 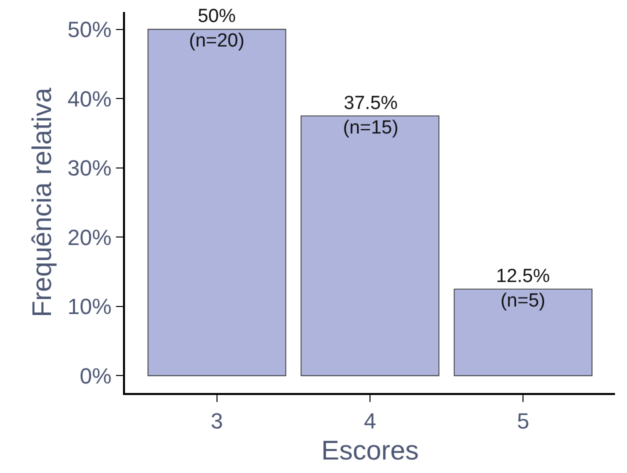 I want to click on y-tick-label: 10%, so click(x=90, y=307).